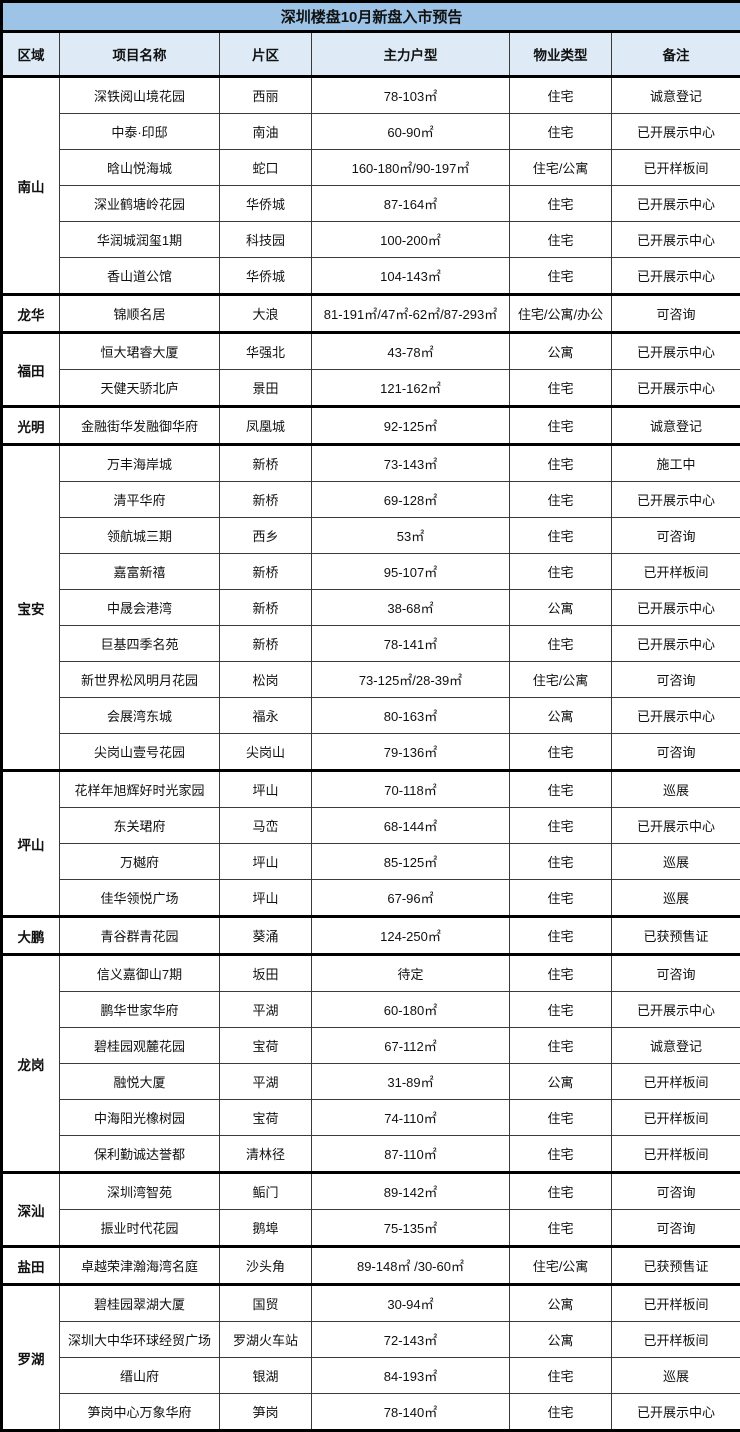 This screenshot has width=740, height=1432. What do you see at coordinates (140, 898) in the screenshot?
I see `project-name-cell: 佳华领悦广场` at bounding box center [140, 898].